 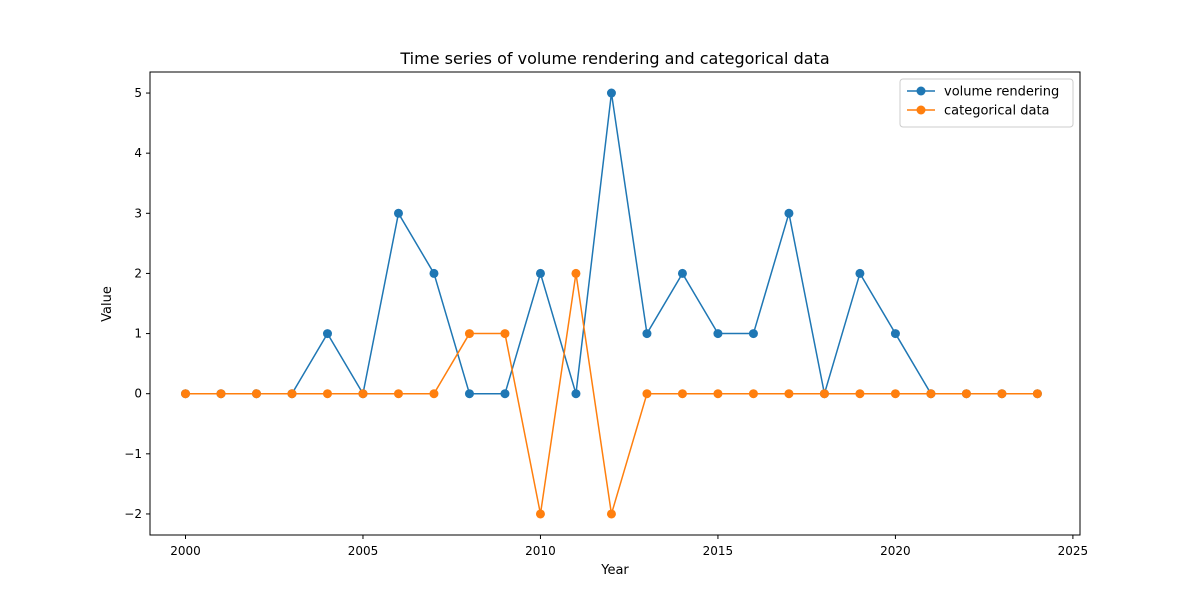 I want to click on legend: volume rendering categorical data, so click(x=986, y=103).